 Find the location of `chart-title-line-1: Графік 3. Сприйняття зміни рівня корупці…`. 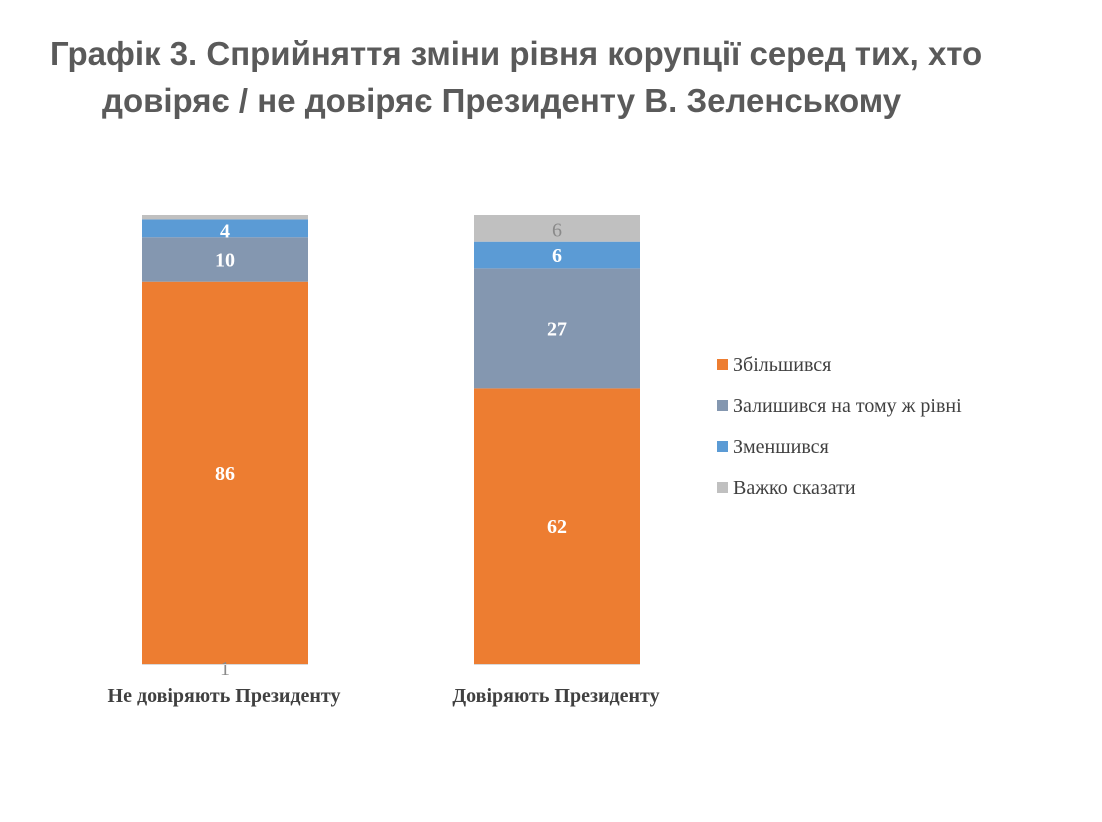

chart-title-line-1: Графік 3. Сприйняття зміни рівня корупці… is located at coordinates (516, 53).